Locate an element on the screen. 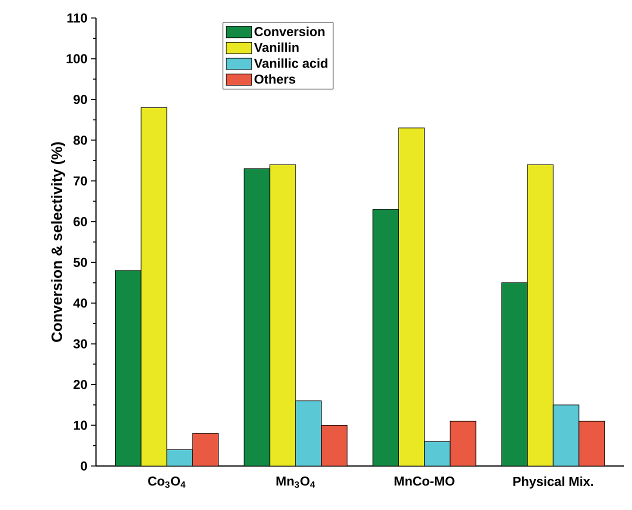 The height and width of the screenshot is (510, 632). x-tick-label: Co$_{3}$O$_{4}$ is located at coordinates (167, 482).